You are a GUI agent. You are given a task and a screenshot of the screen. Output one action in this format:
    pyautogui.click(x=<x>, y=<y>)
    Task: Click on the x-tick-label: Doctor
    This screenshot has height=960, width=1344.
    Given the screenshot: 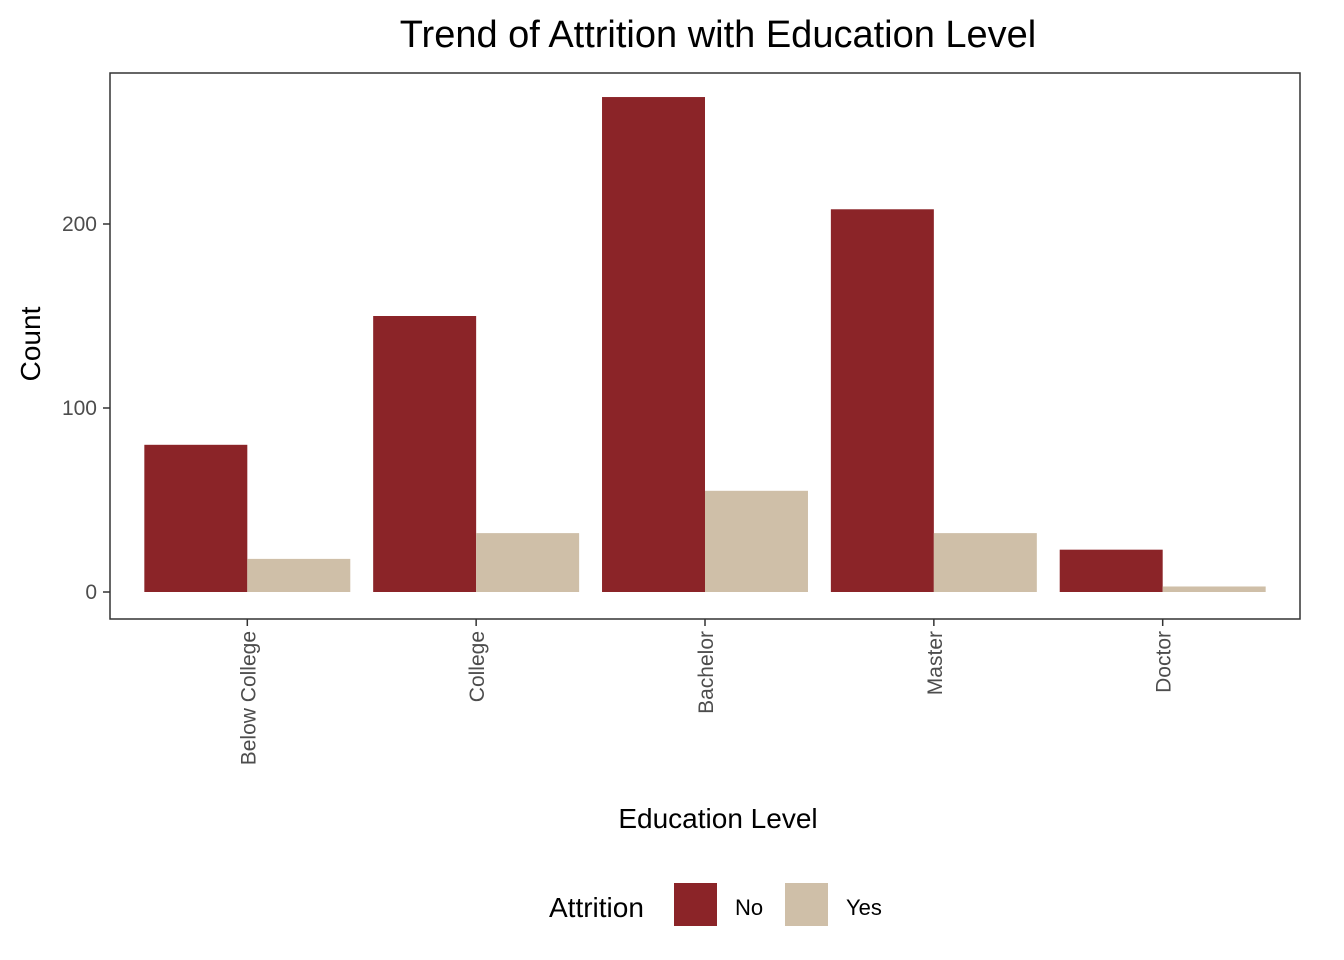 What is the action you would take?
    pyautogui.click(x=1164, y=662)
    